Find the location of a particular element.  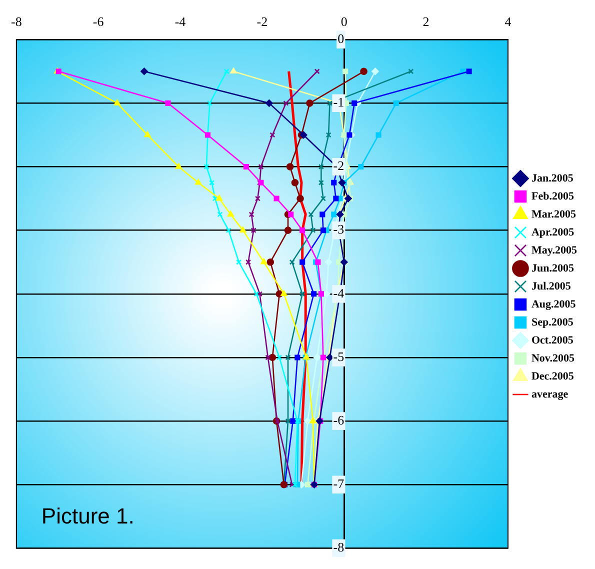

legend-label: Feb.2005 is located at coordinates (552, 196).